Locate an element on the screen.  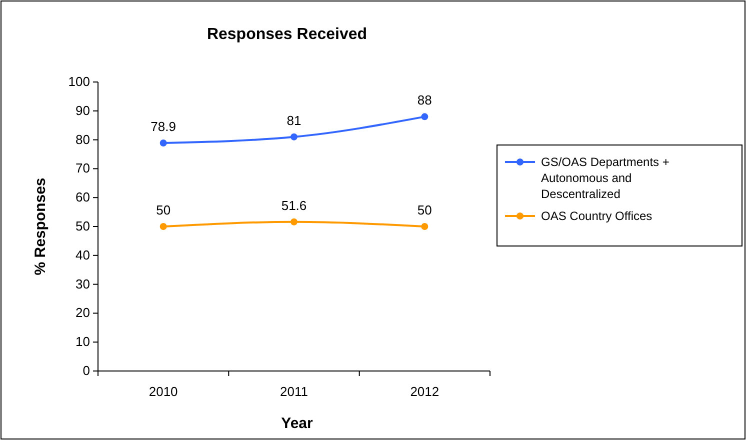
y-tick-label: 90 is located at coordinates (83, 110).